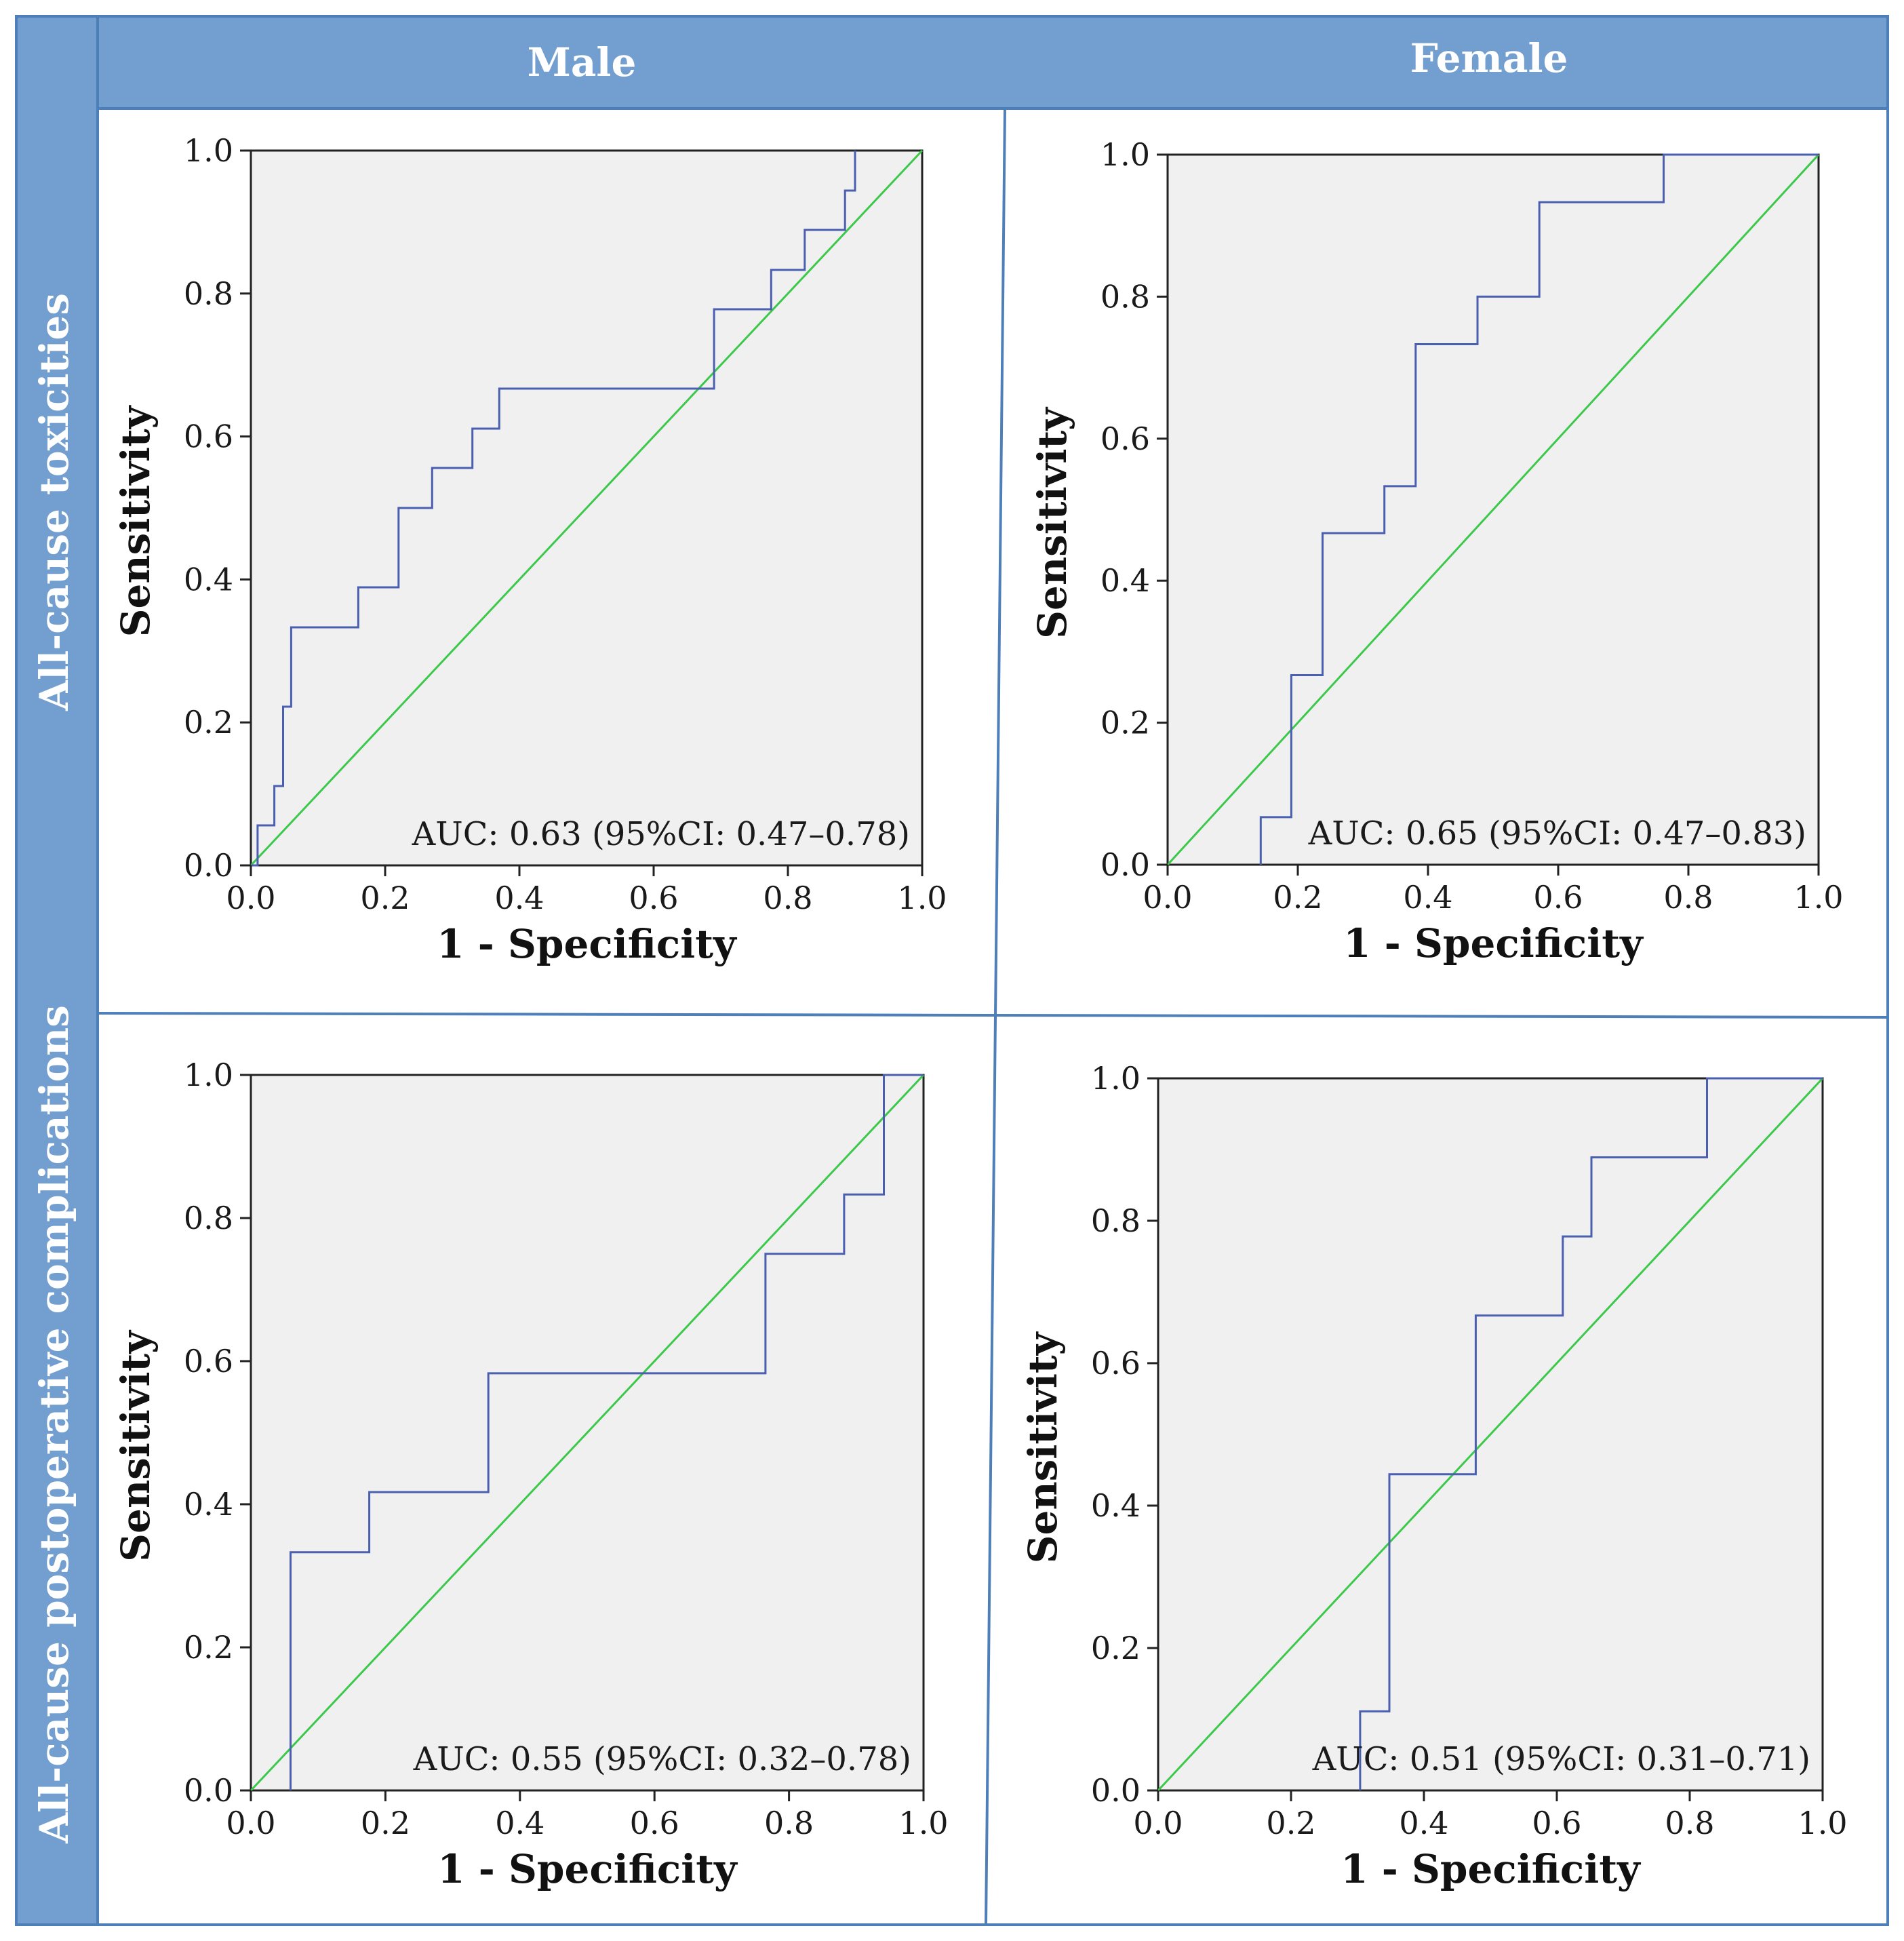  Describe the element at coordinates (992, 1015) in the screenshot. I see `horizontal-divider` at that location.